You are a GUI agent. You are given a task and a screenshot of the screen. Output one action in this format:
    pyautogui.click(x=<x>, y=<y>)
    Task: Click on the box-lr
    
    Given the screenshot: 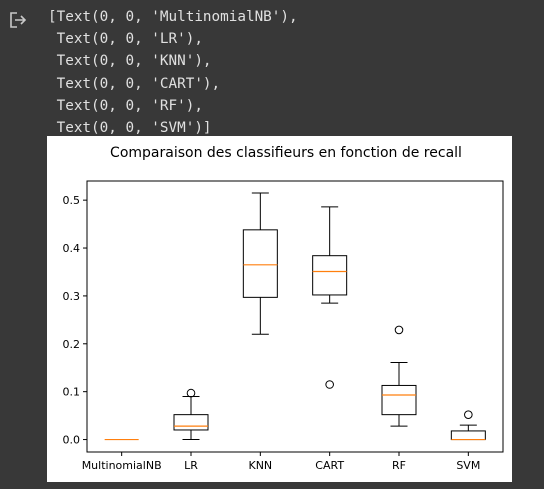 What is the action you would take?
    pyautogui.click(x=191, y=422)
    